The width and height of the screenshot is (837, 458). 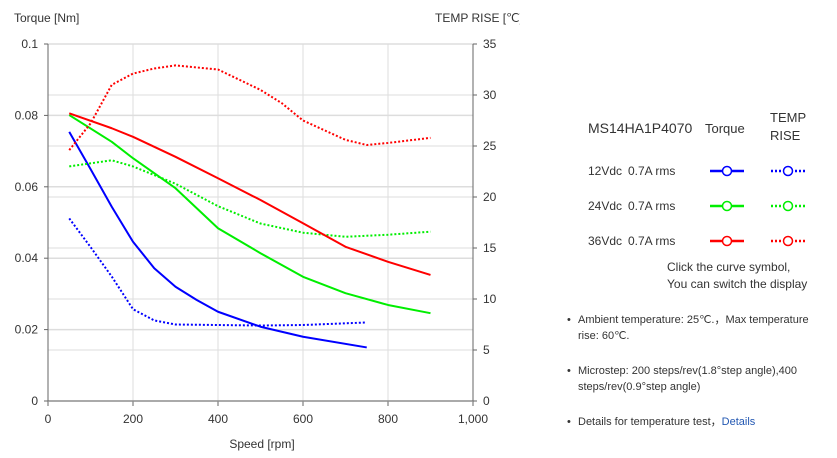 I want to click on y2-tick-label: 35, so click(x=490, y=44).